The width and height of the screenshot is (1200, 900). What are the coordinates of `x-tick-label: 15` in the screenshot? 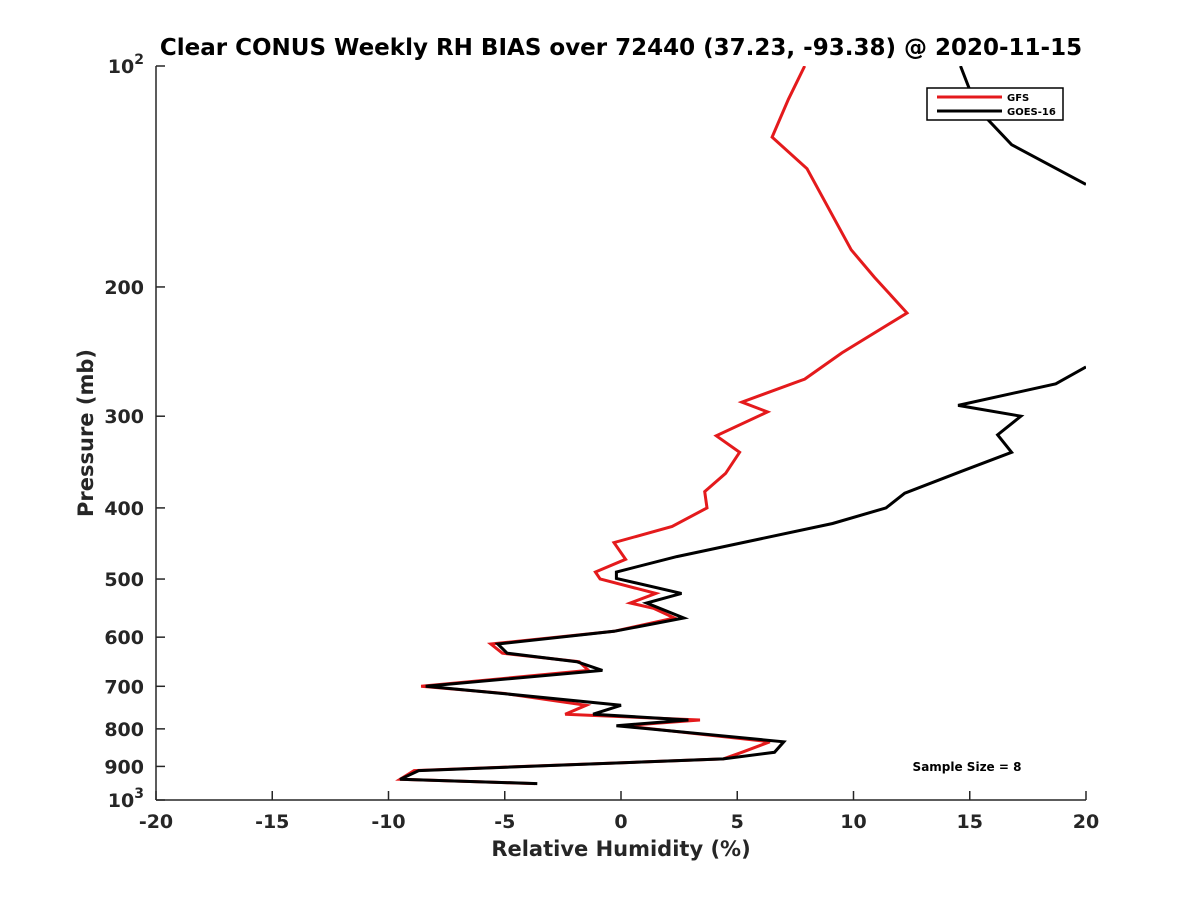 It's located at (970, 822).